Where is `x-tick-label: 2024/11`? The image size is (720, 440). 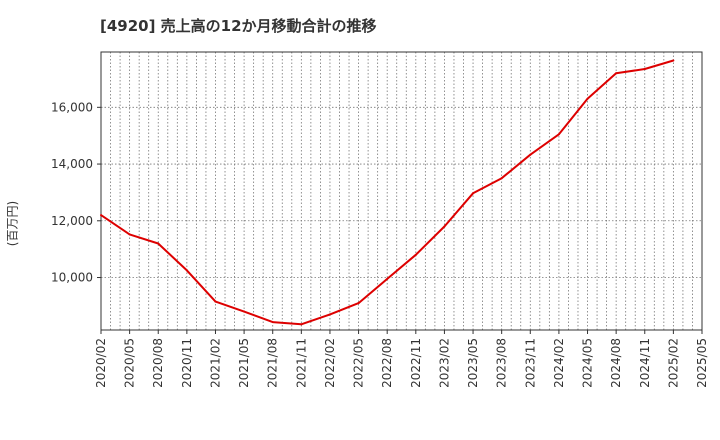 x-tick-label: 2024/11 is located at coordinates (645, 363).